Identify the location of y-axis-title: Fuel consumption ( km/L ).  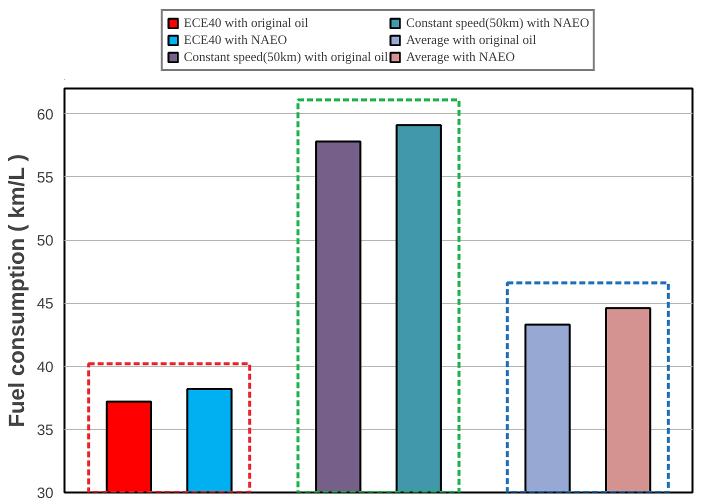
(16, 291).